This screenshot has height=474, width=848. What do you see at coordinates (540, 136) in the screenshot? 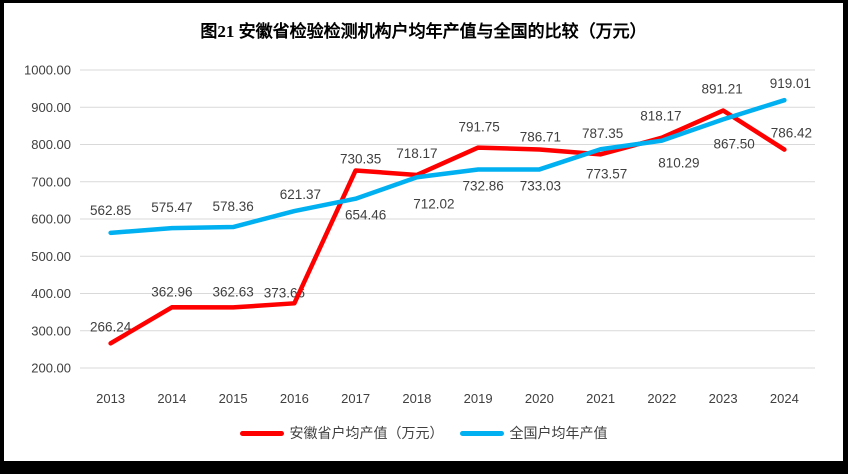
I see `data-label: 786.71` at bounding box center [540, 136].